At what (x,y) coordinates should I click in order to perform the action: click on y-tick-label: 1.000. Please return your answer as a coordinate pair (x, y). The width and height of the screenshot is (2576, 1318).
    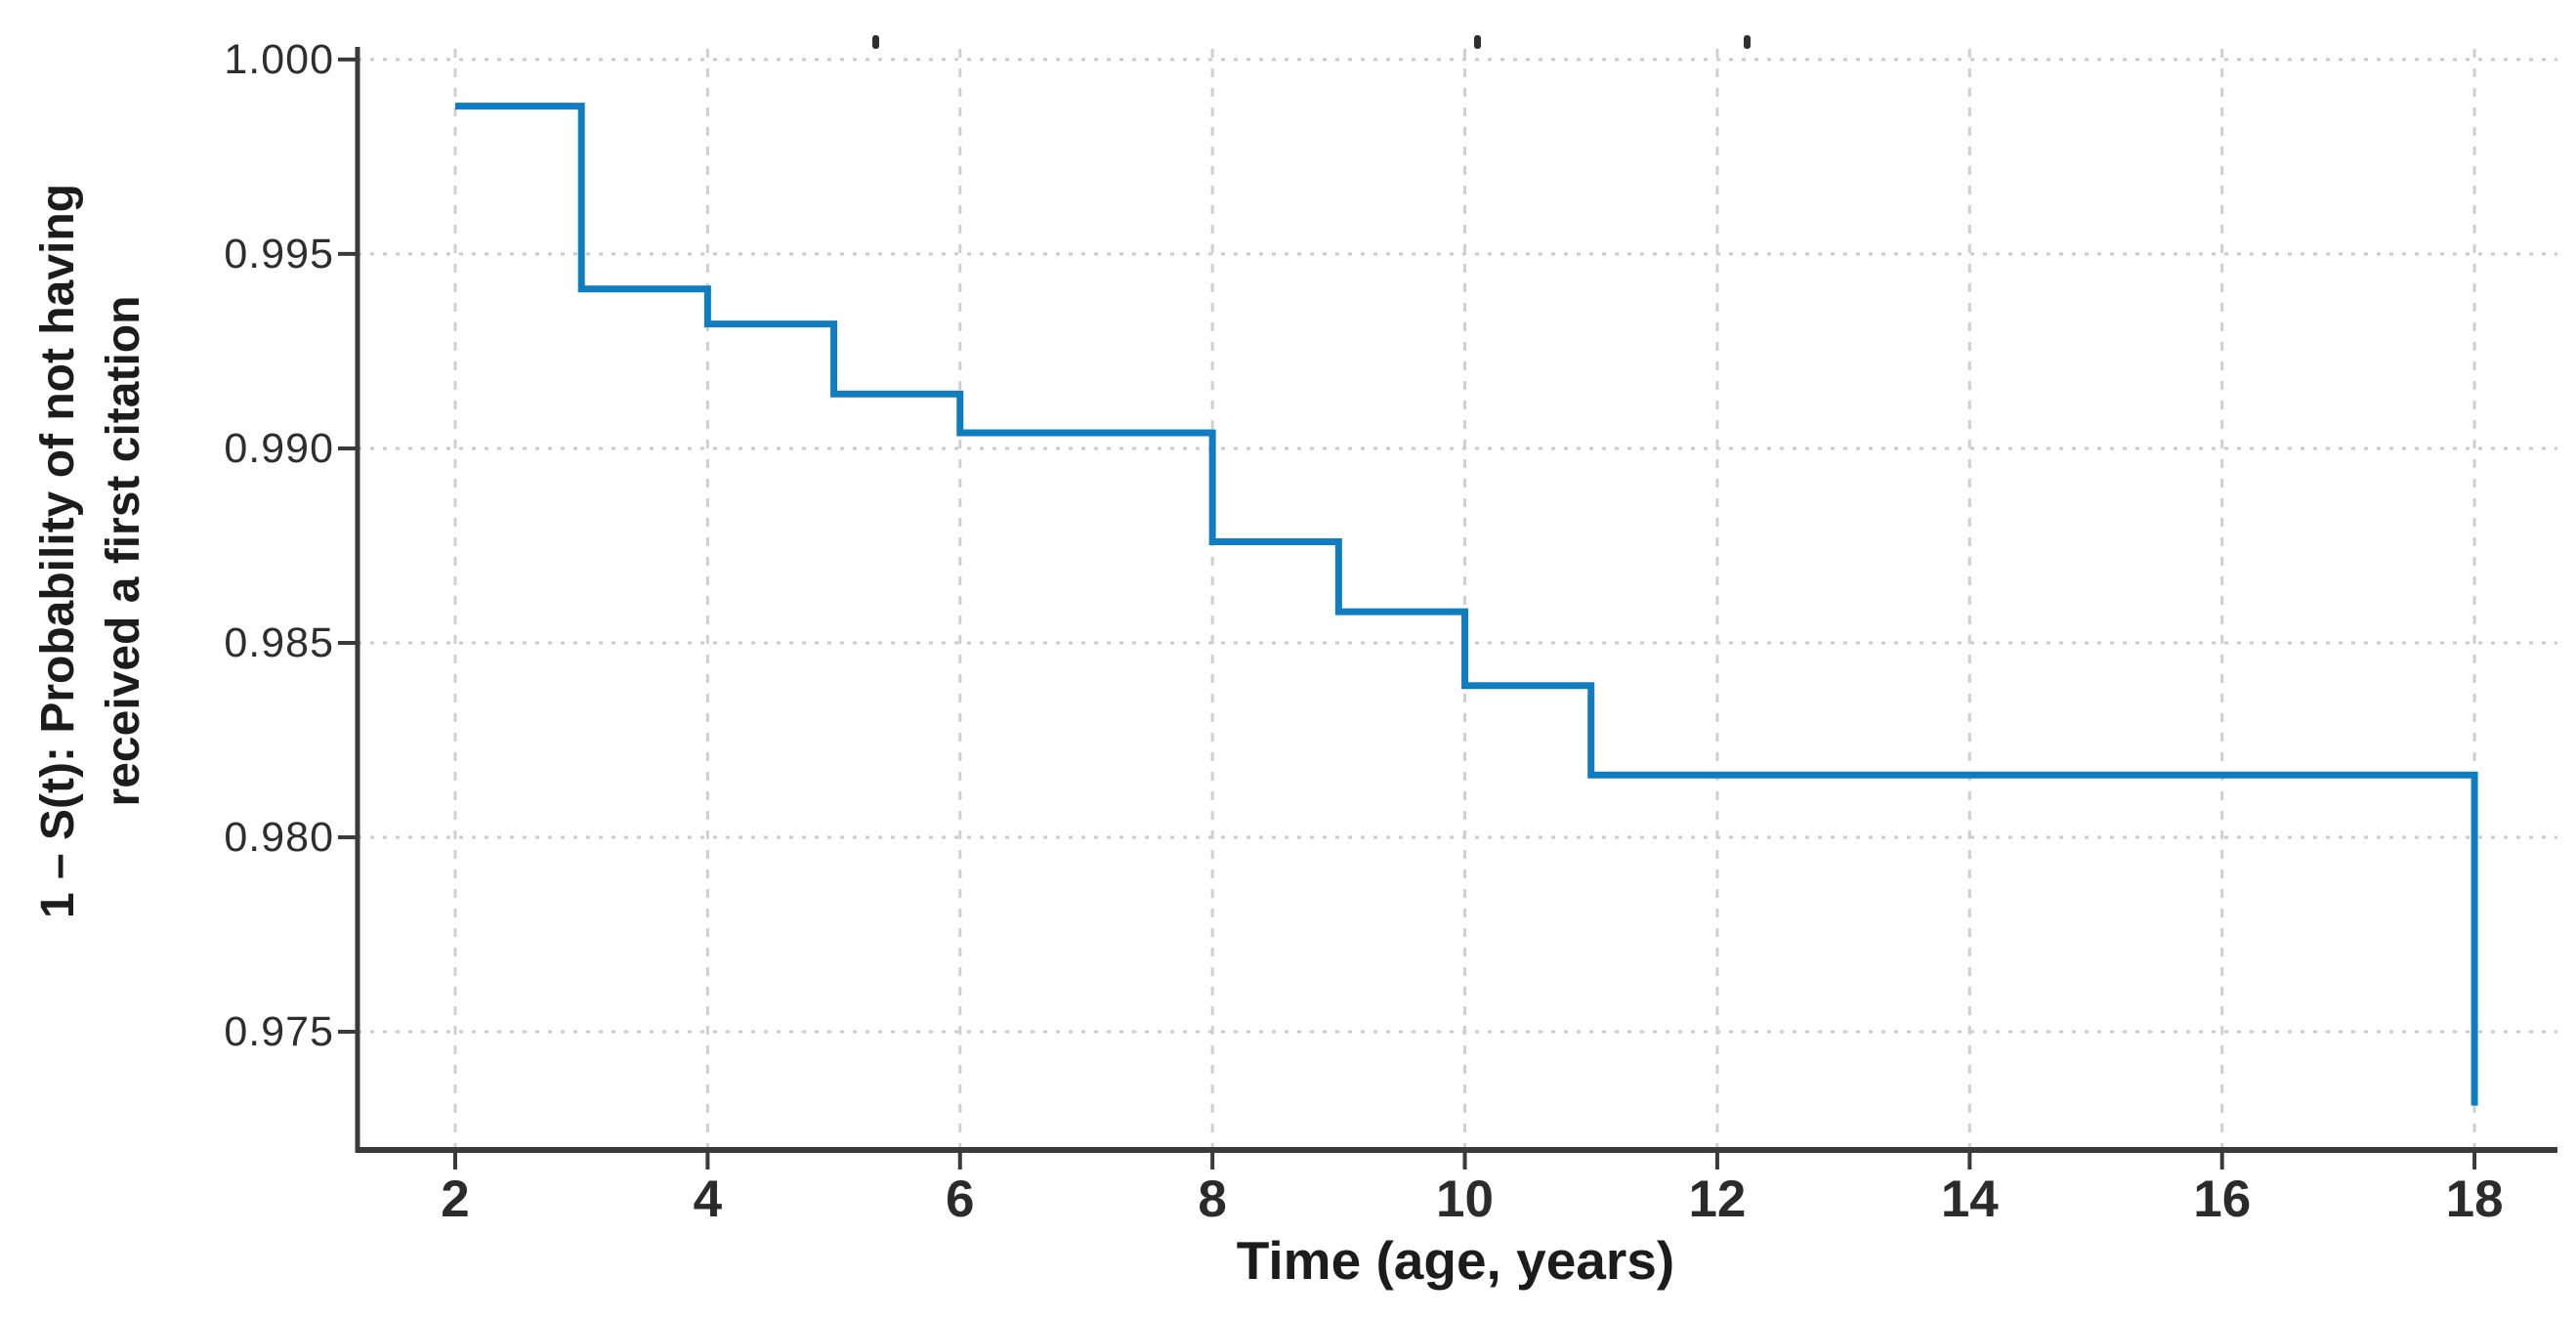
    Looking at the image, I should click on (279, 59).